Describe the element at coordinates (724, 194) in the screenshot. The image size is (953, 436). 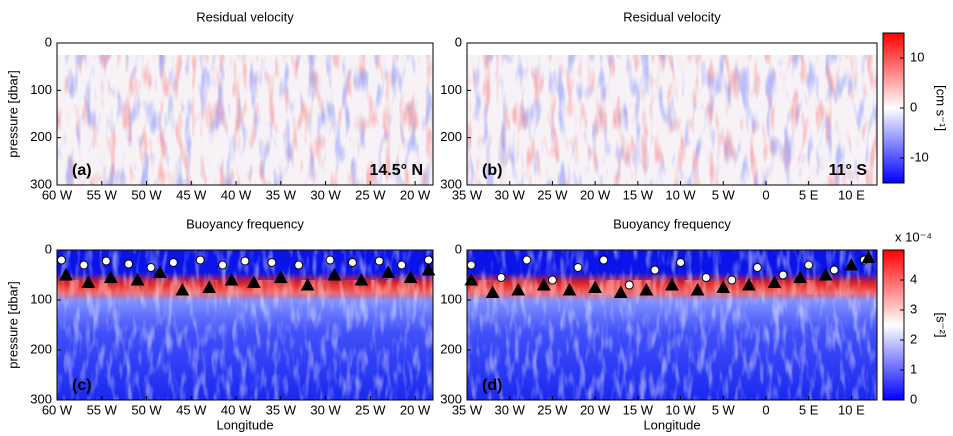
I see `x-tick-label: 5 W` at that location.